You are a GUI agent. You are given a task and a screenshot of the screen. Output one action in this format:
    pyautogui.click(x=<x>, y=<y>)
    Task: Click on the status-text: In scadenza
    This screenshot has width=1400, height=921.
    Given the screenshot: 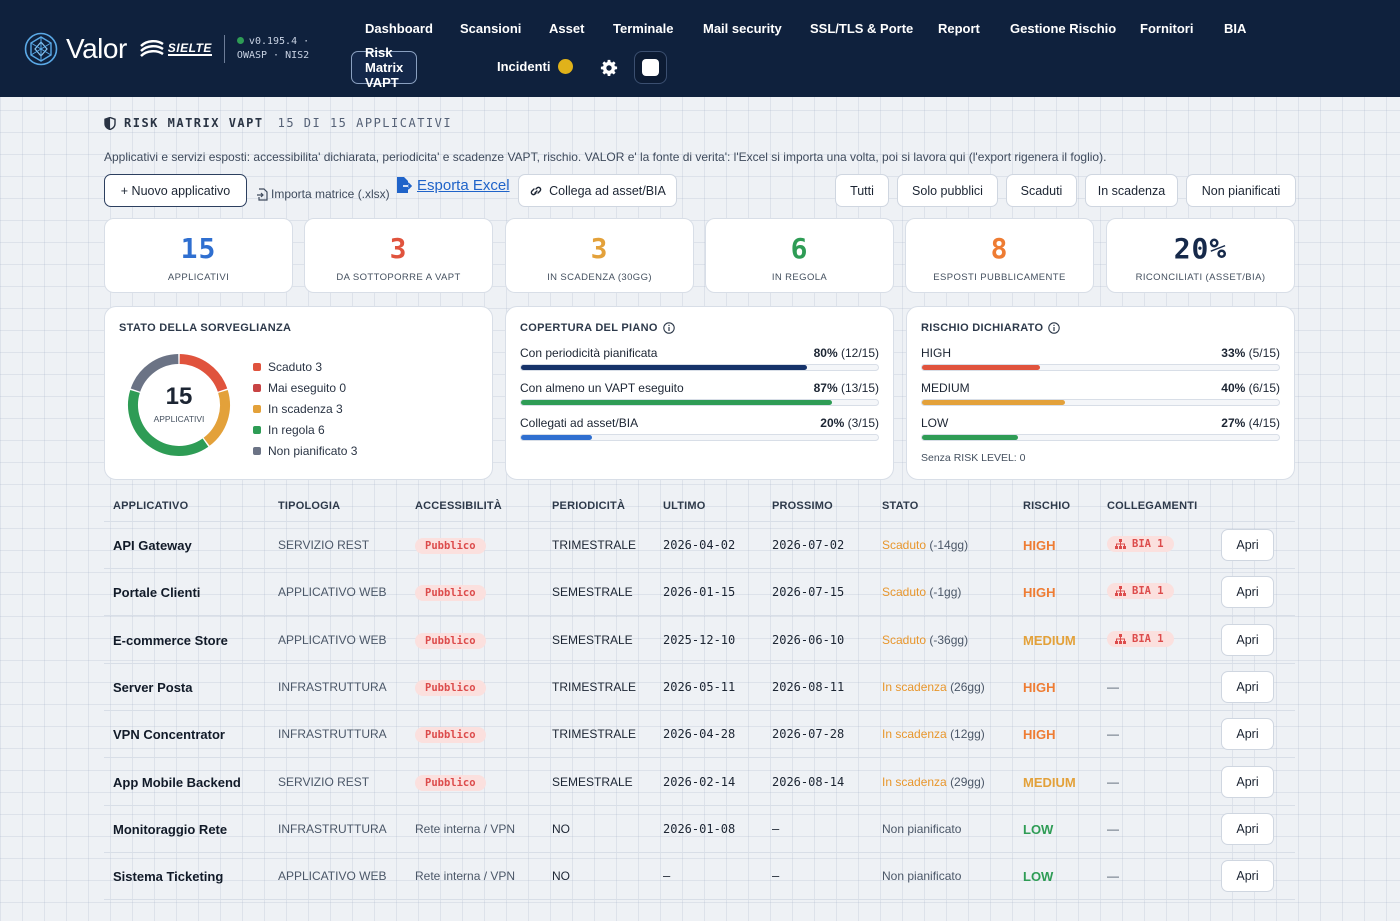 What is the action you would take?
    pyautogui.click(x=914, y=686)
    